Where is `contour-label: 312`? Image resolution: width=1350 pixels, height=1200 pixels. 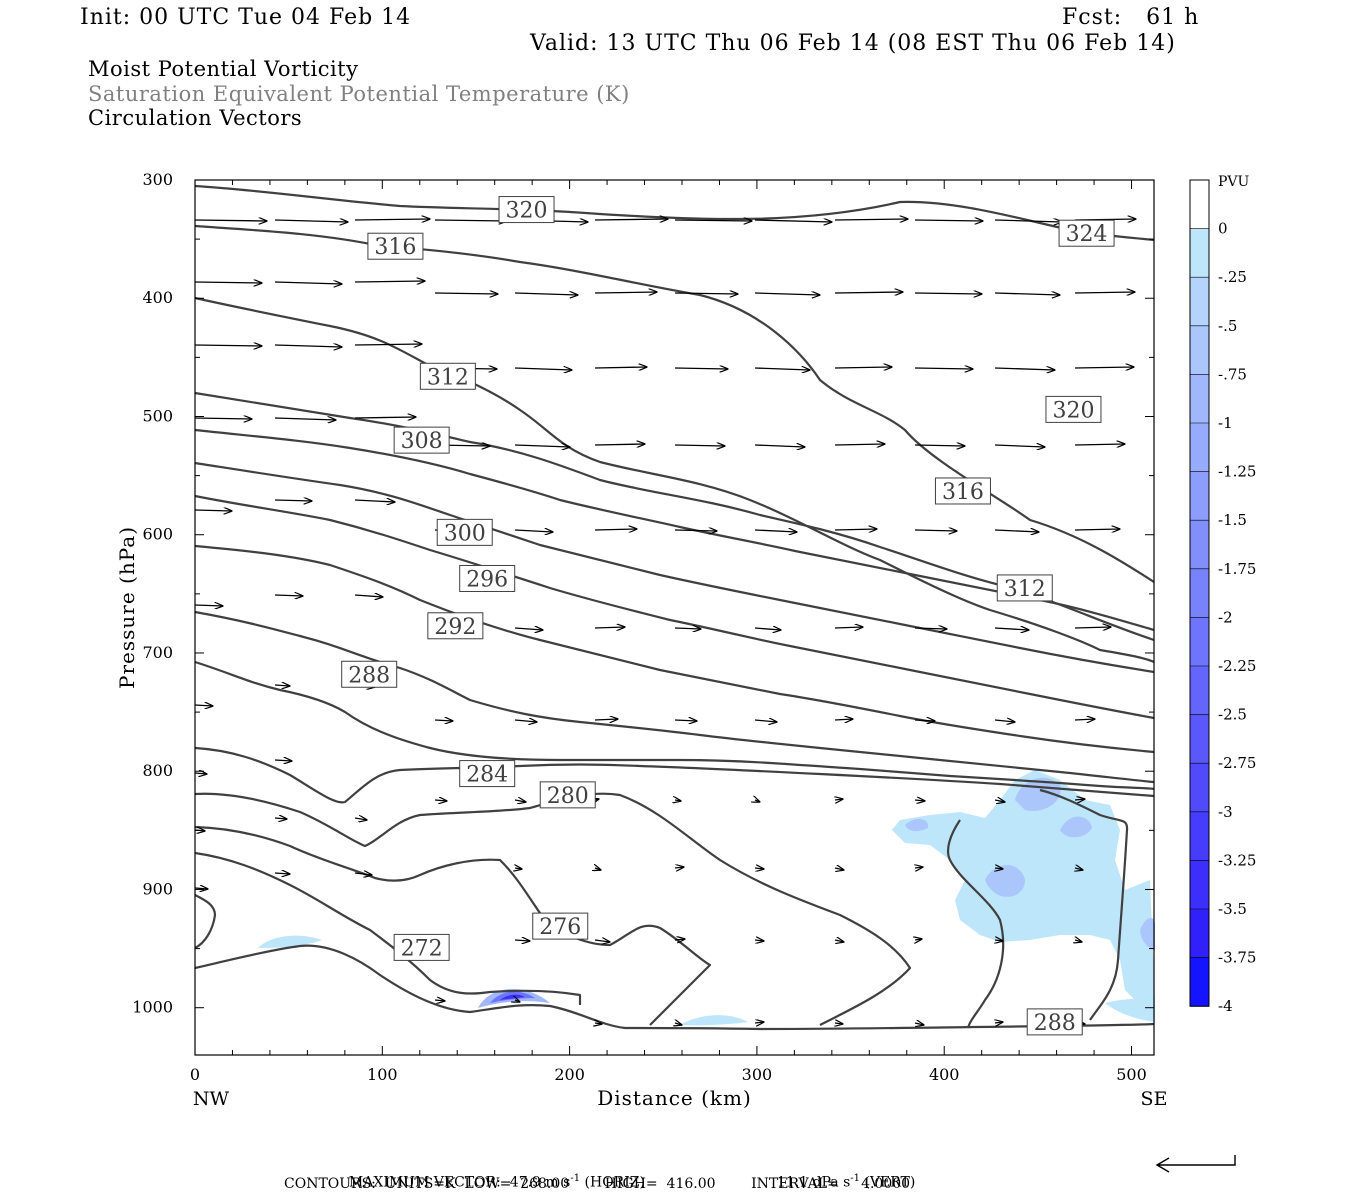 contour-label: 312 is located at coordinates (1025, 589).